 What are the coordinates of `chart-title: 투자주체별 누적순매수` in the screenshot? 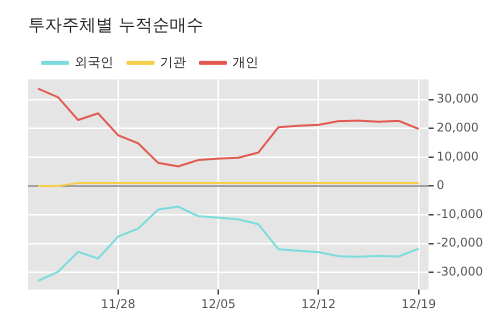 It's located at (116, 26).